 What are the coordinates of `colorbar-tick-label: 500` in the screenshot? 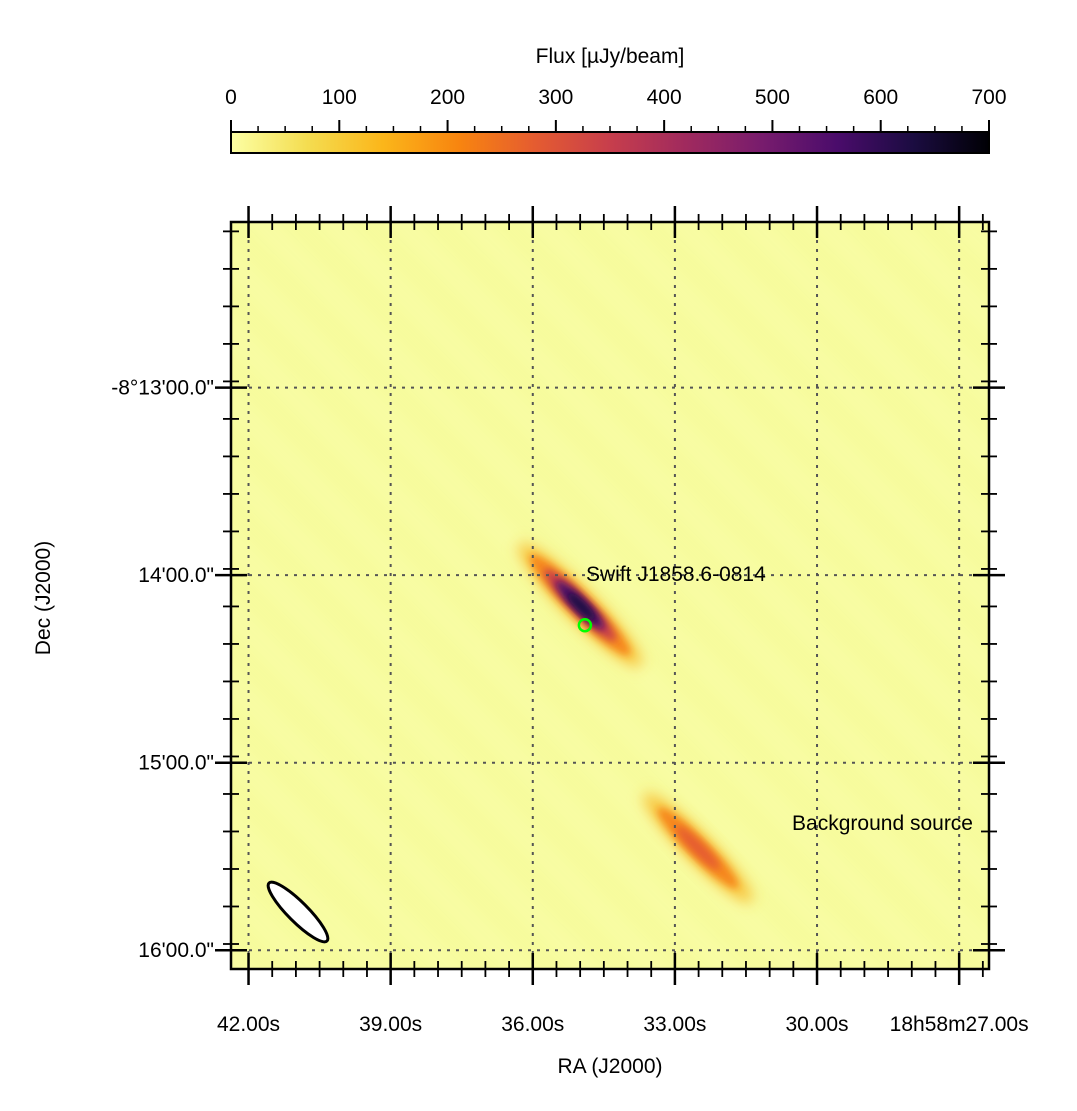 It's located at (772, 97).